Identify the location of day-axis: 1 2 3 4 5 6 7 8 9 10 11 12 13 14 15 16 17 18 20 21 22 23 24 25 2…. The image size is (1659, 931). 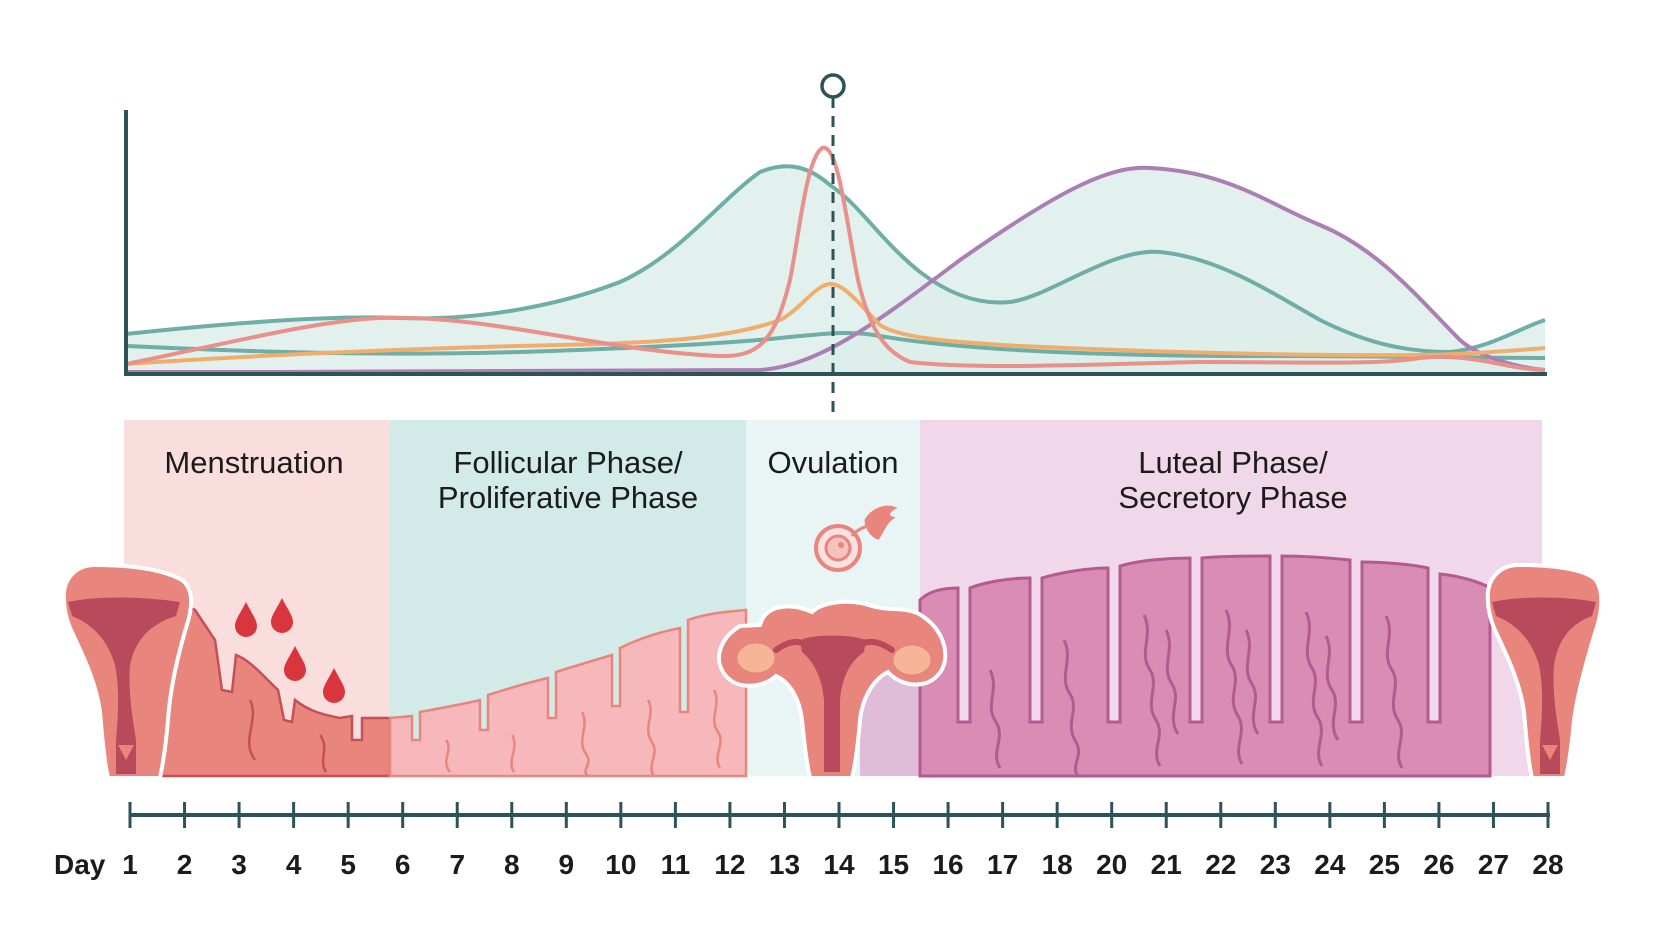
(809, 841).